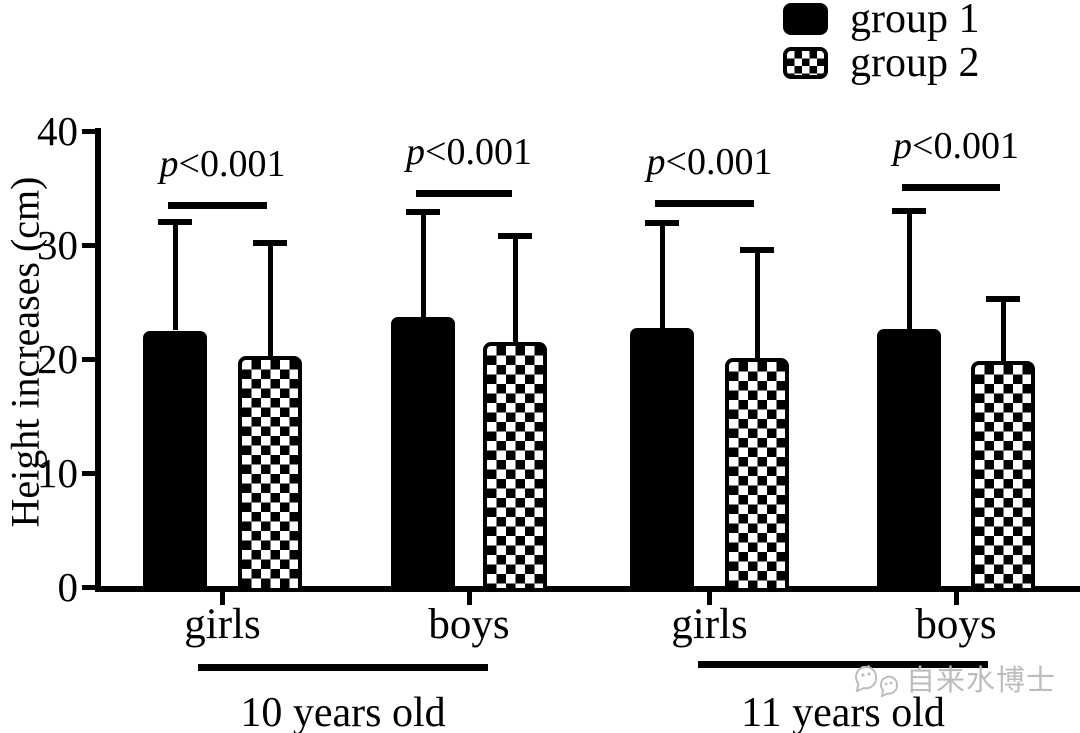  What do you see at coordinates (68, 587) in the screenshot?
I see `y-tick-label: 0` at bounding box center [68, 587].